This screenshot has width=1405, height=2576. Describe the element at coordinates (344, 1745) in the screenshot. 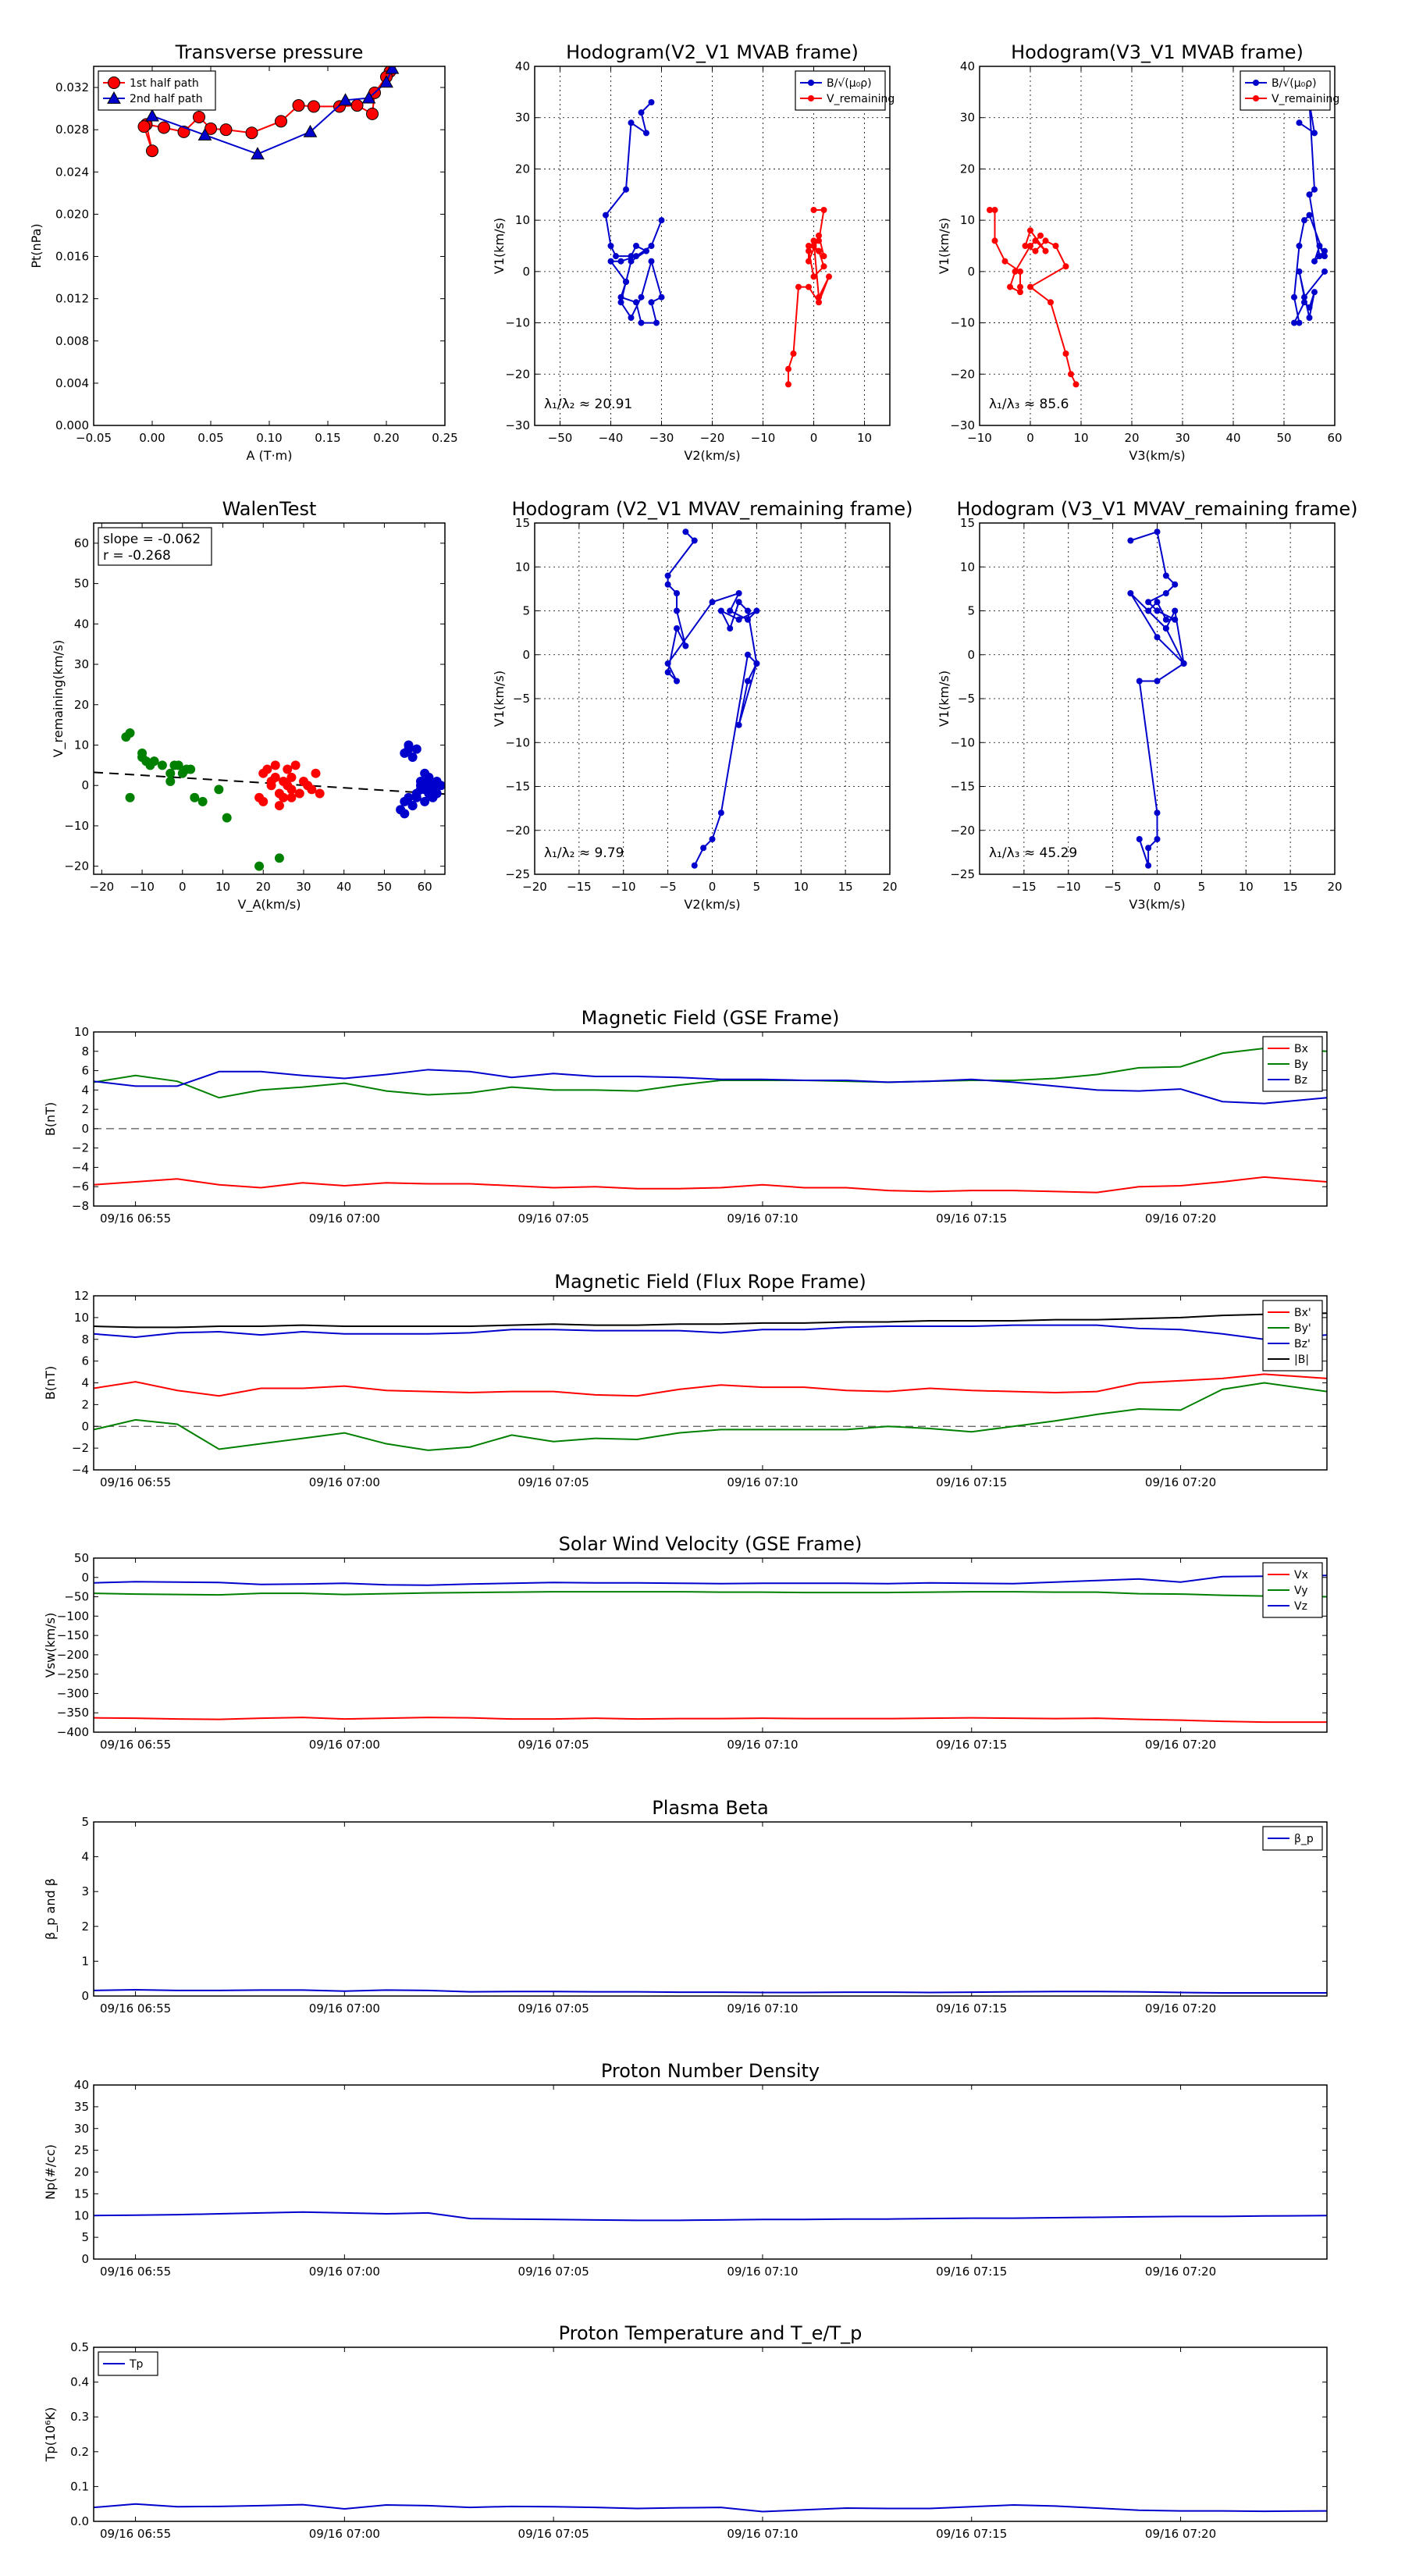

I see `x-tick-label: 09/16 07:00` at that location.